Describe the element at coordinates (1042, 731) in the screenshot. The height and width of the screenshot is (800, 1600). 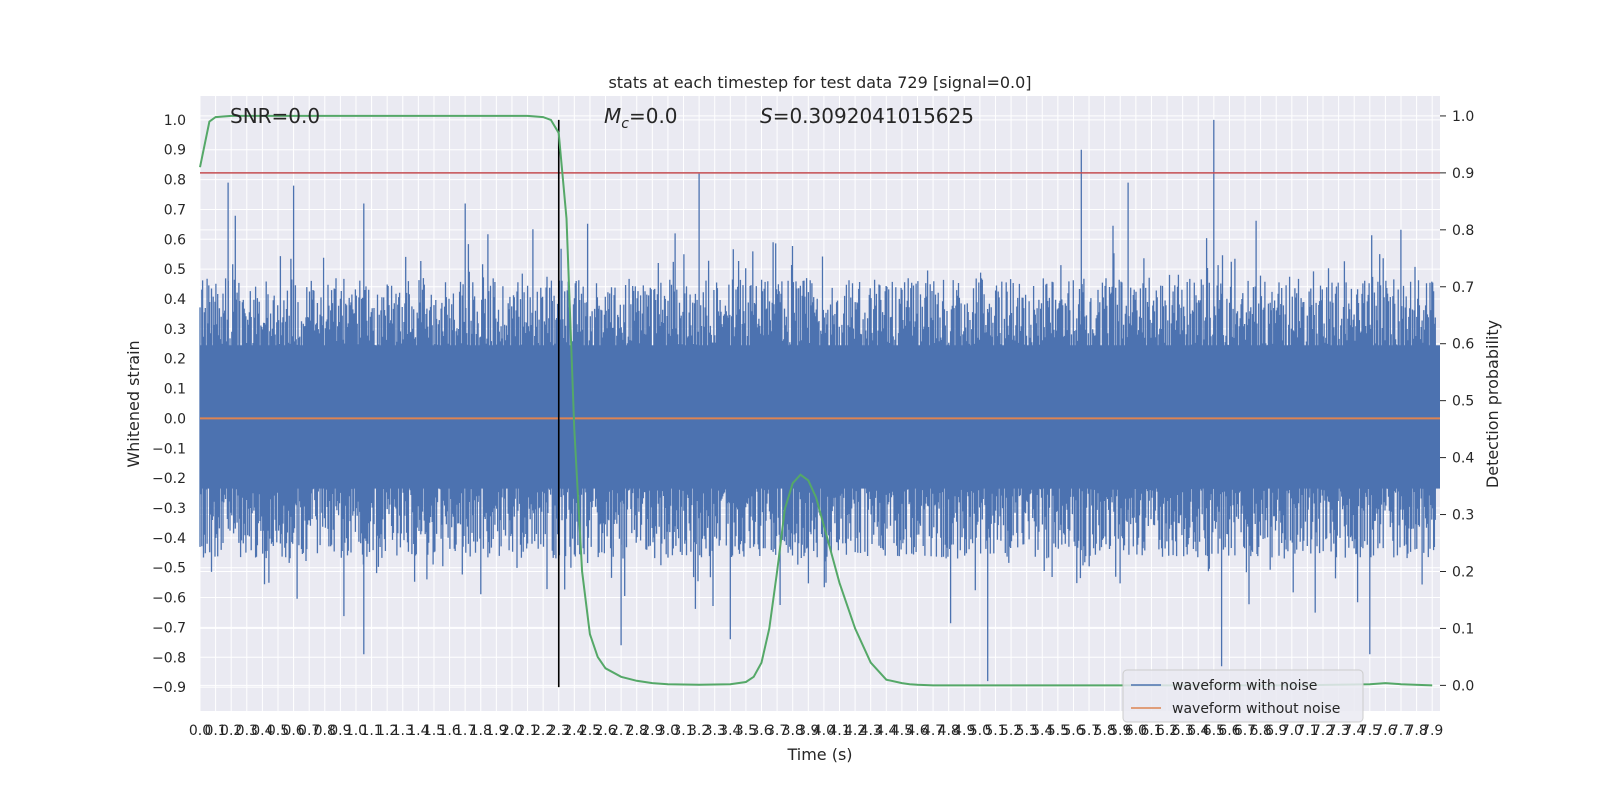
I see `x-tick-label: 5.4` at that location.